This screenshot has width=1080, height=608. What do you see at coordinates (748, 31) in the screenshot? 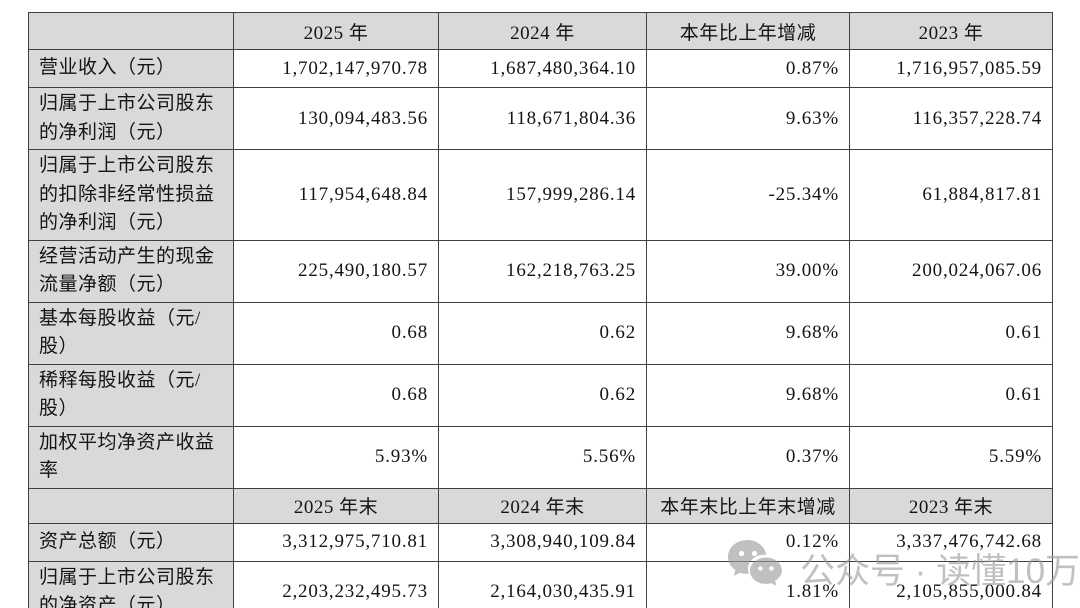
I see `header-yoy-change: 本年比上年增减` at bounding box center [748, 31].